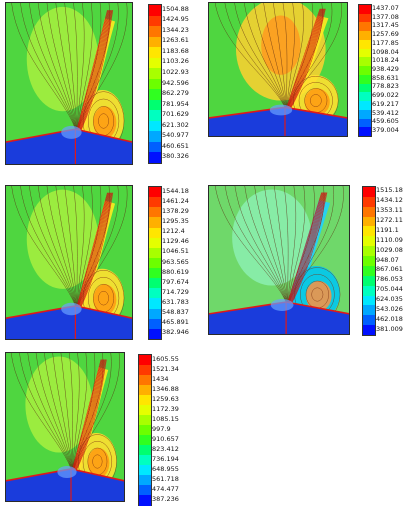 This screenshot has height=512, width=408. What do you see at coordinates (165, 418) in the screenshot?
I see `colorbar-tick-label: 1085.15` at bounding box center [165, 418].